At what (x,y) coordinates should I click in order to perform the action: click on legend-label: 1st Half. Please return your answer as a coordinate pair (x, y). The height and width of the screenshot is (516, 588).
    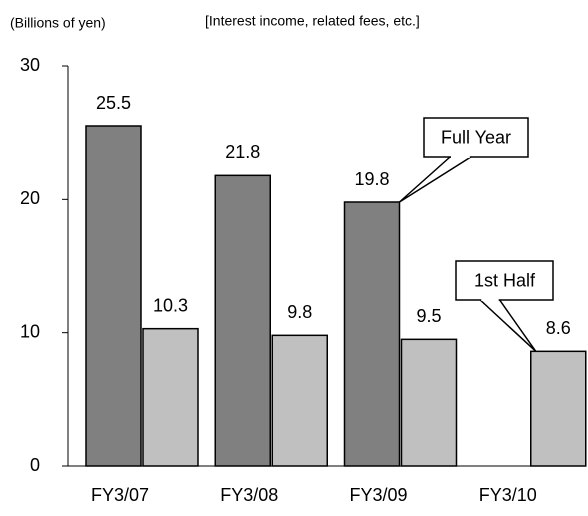
    Looking at the image, I should click on (505, 280).